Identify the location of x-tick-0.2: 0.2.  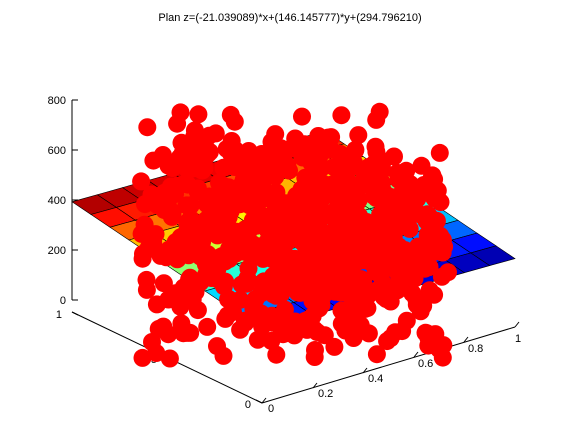
(322, 391).